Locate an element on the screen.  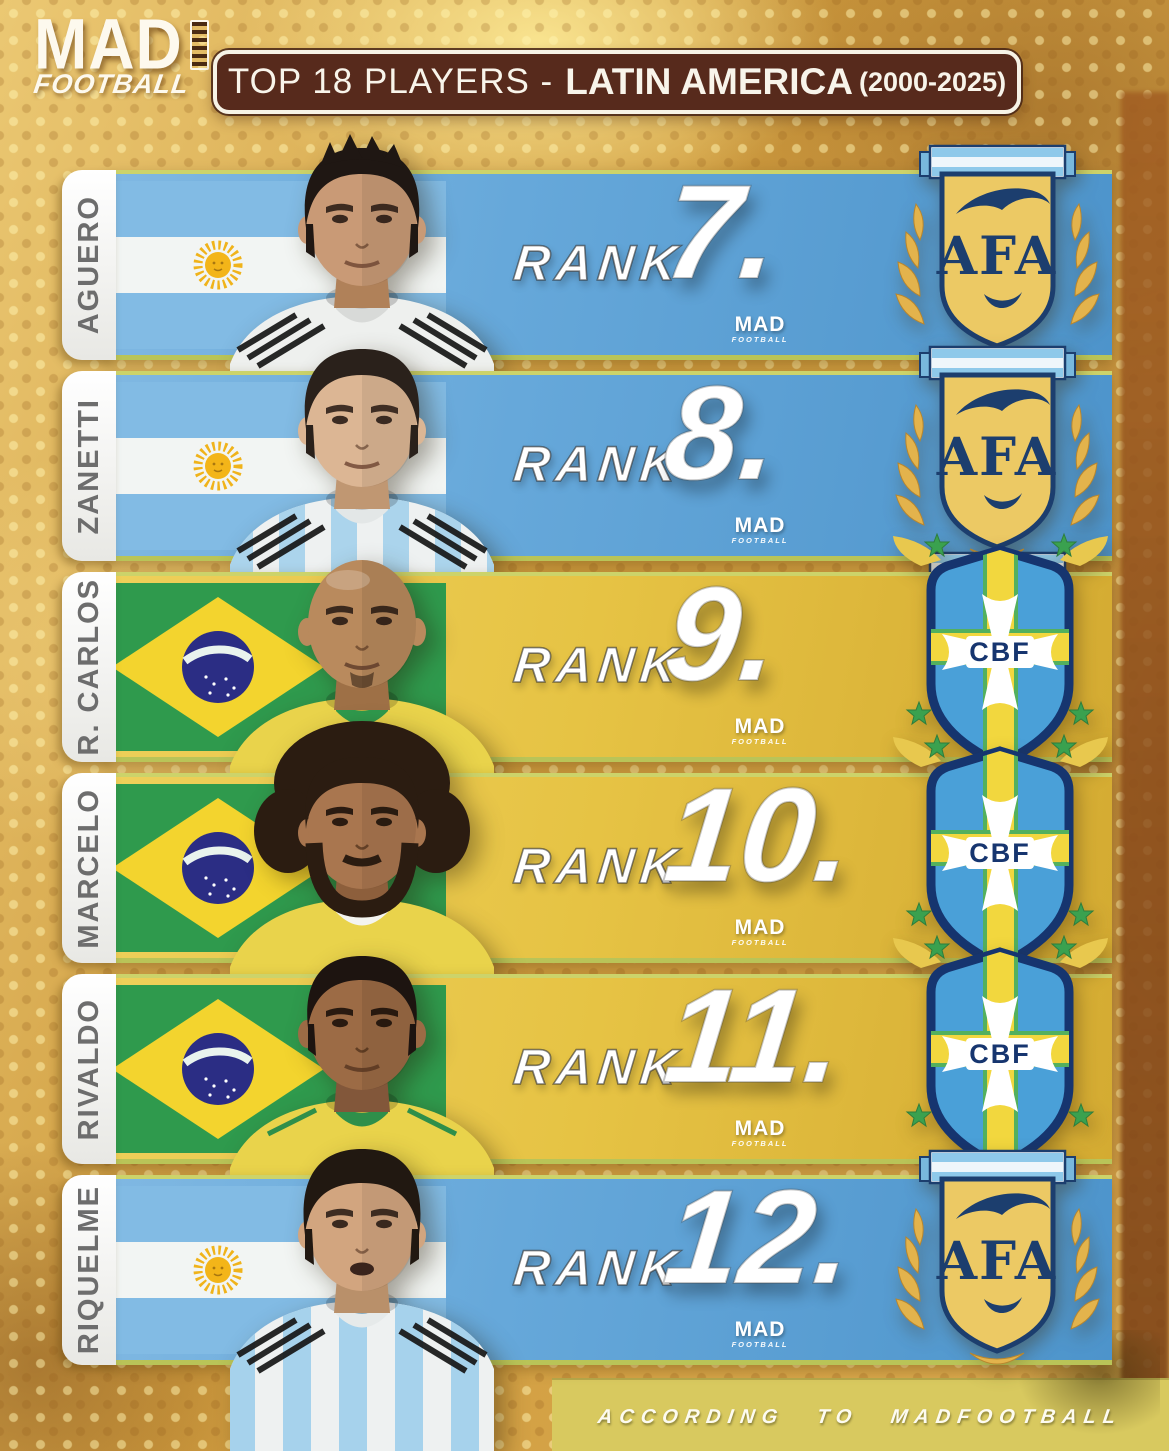
player-name: AGUERO is located at coordinates (88, 265).